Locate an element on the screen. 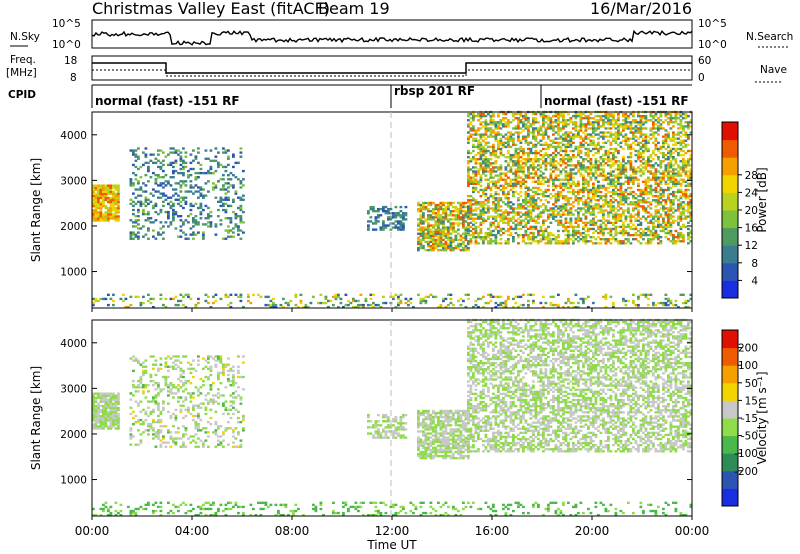  cpid-segment-3: normal (fast) -151 RF is located at coordinates (616, 101).